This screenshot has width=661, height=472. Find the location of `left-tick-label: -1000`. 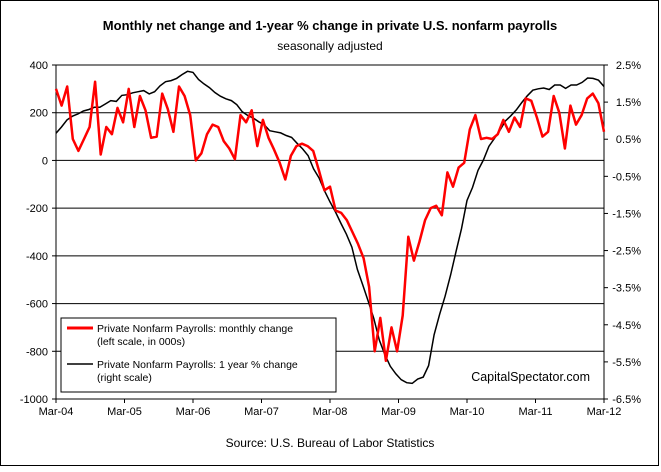

left-tick-label: -1000 is located at coordinates (34, 400).